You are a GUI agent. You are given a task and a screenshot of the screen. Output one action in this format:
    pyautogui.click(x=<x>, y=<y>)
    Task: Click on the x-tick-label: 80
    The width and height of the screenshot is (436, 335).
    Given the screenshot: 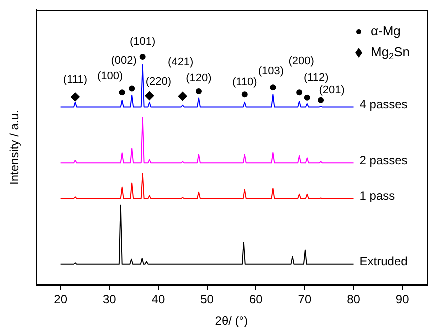 What is the action you would take?
    pyautogui.click(x=354, y=299)
    